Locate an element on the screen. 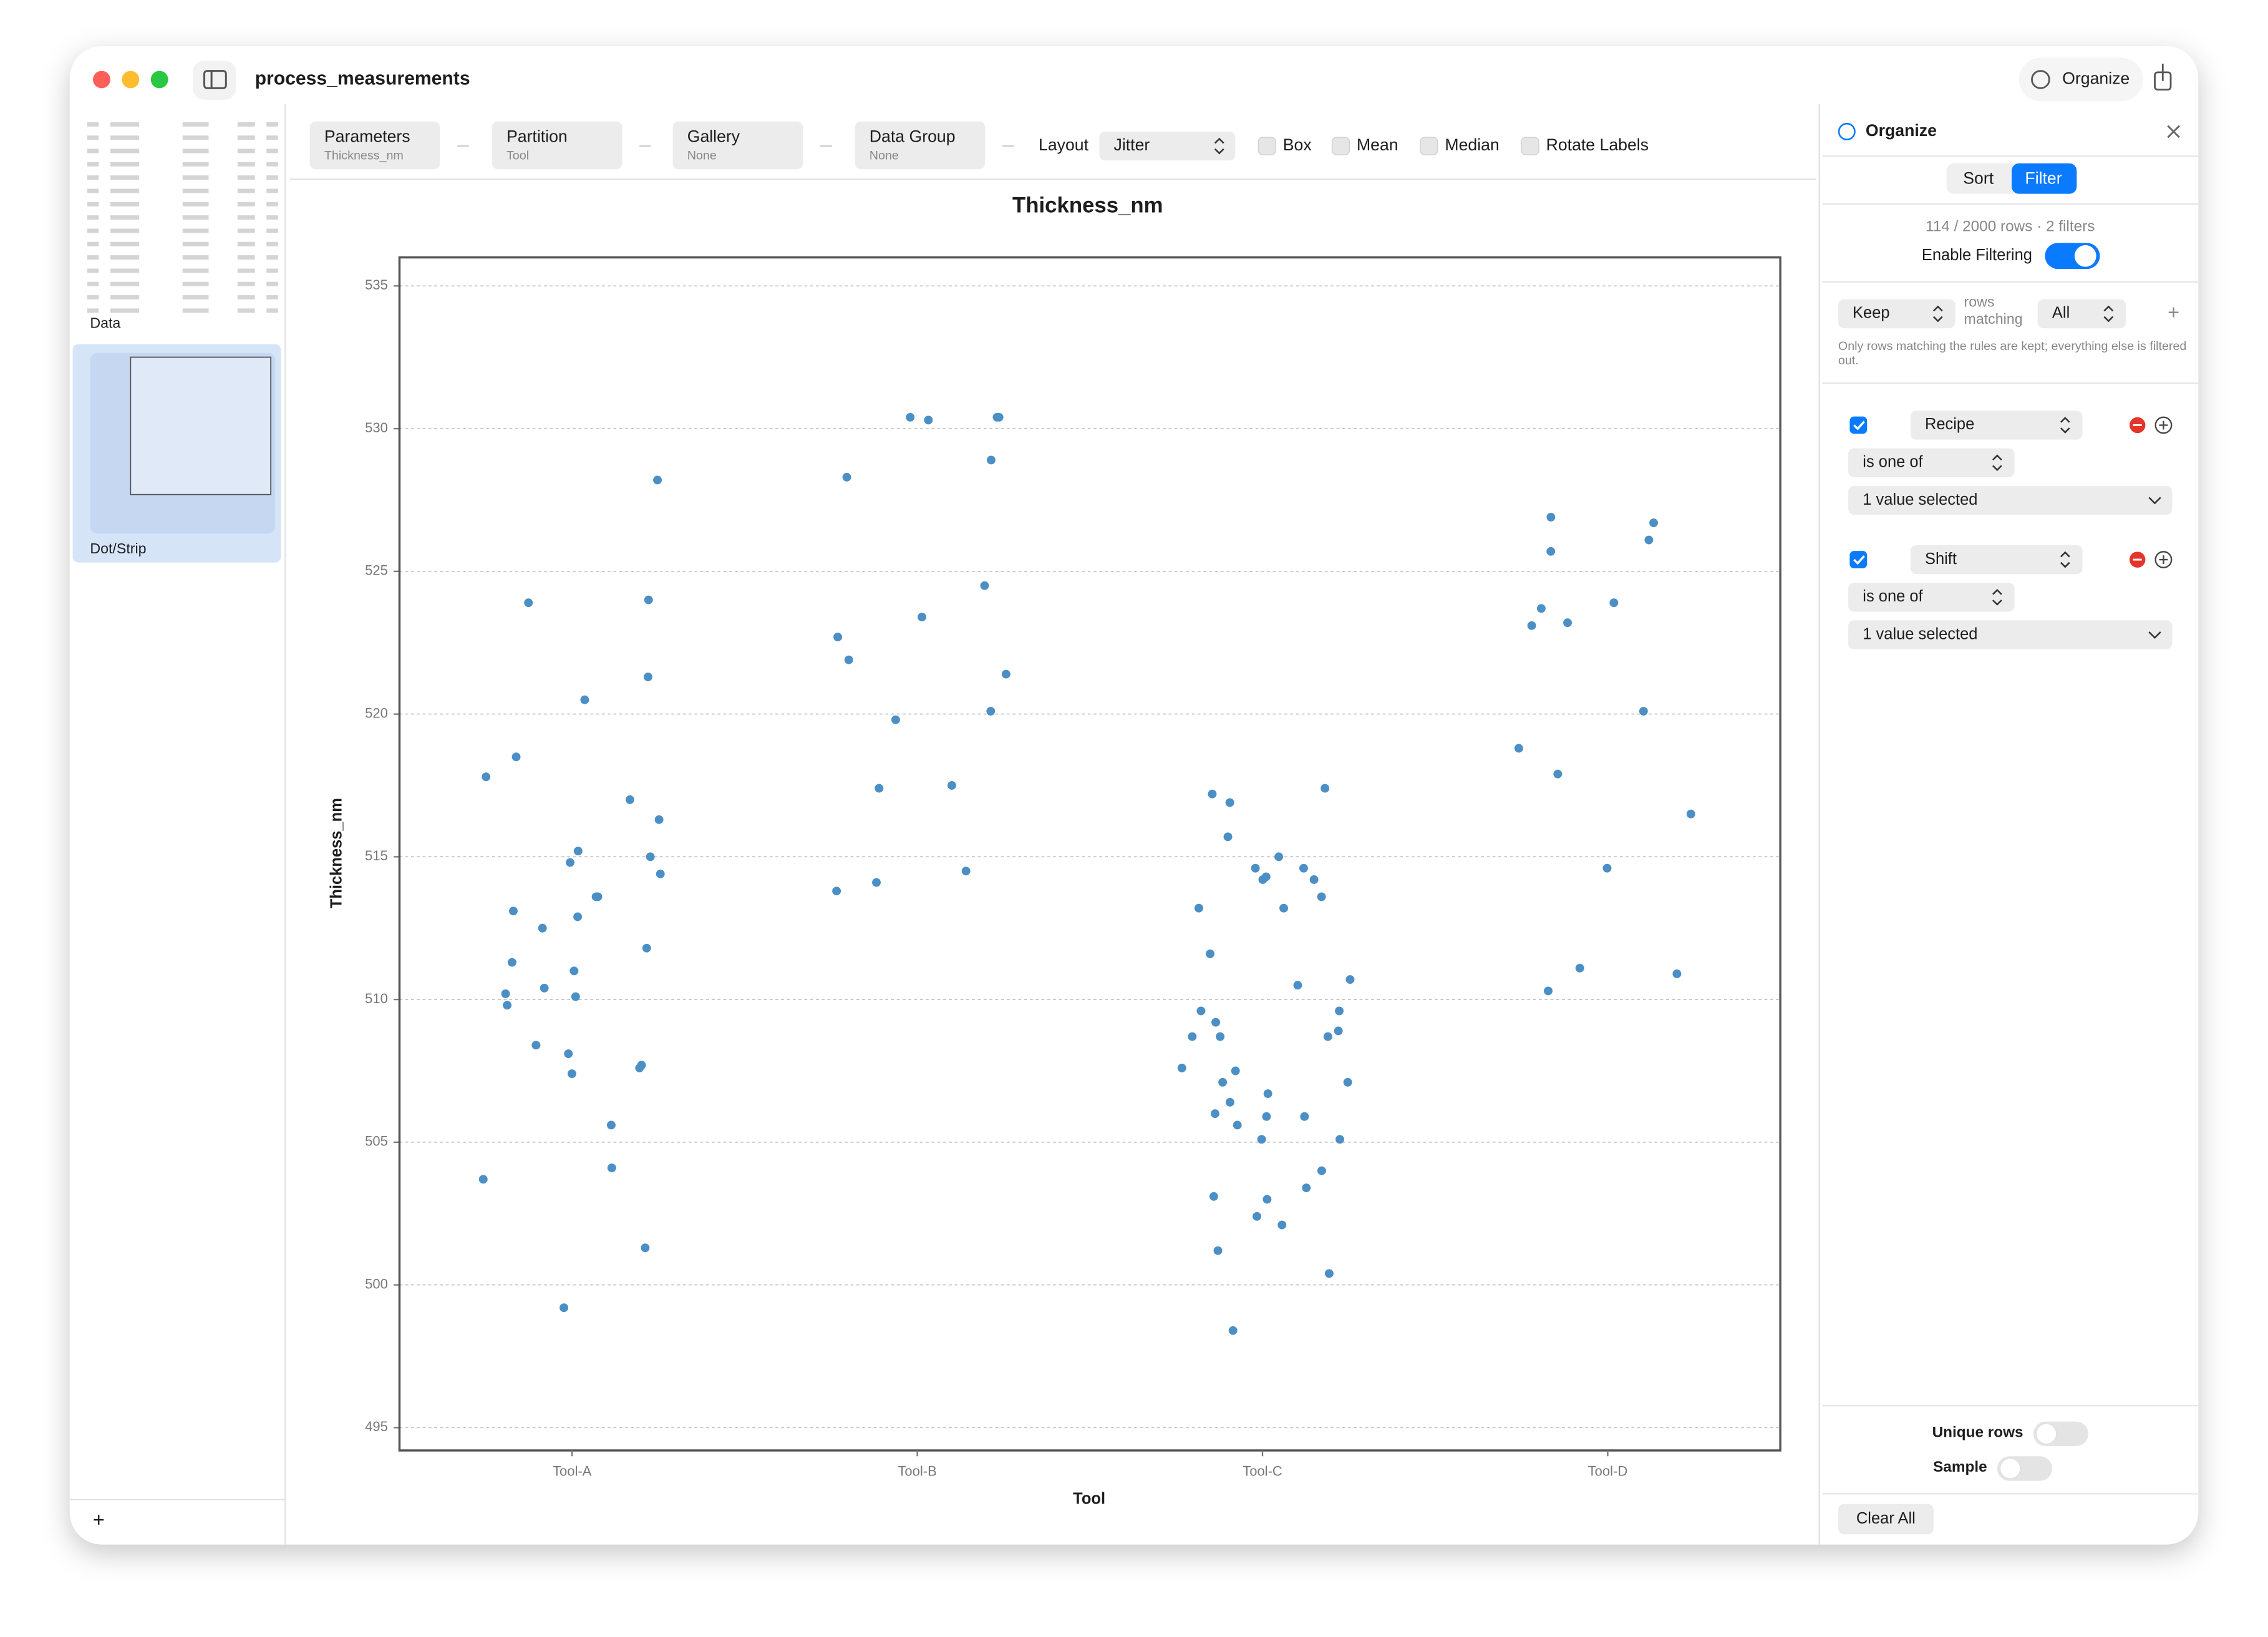 This screenshot has height=1637, width=2268. clear-all-button is located at coordinates (1886, 1519).